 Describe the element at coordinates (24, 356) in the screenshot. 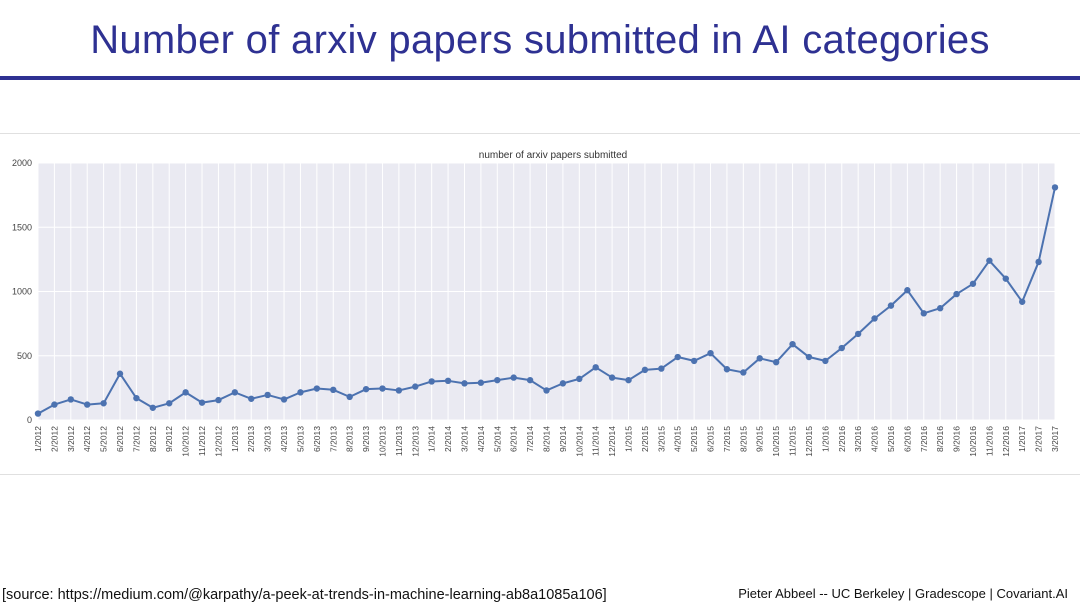

I see `y-tick-label: 500` at that location.